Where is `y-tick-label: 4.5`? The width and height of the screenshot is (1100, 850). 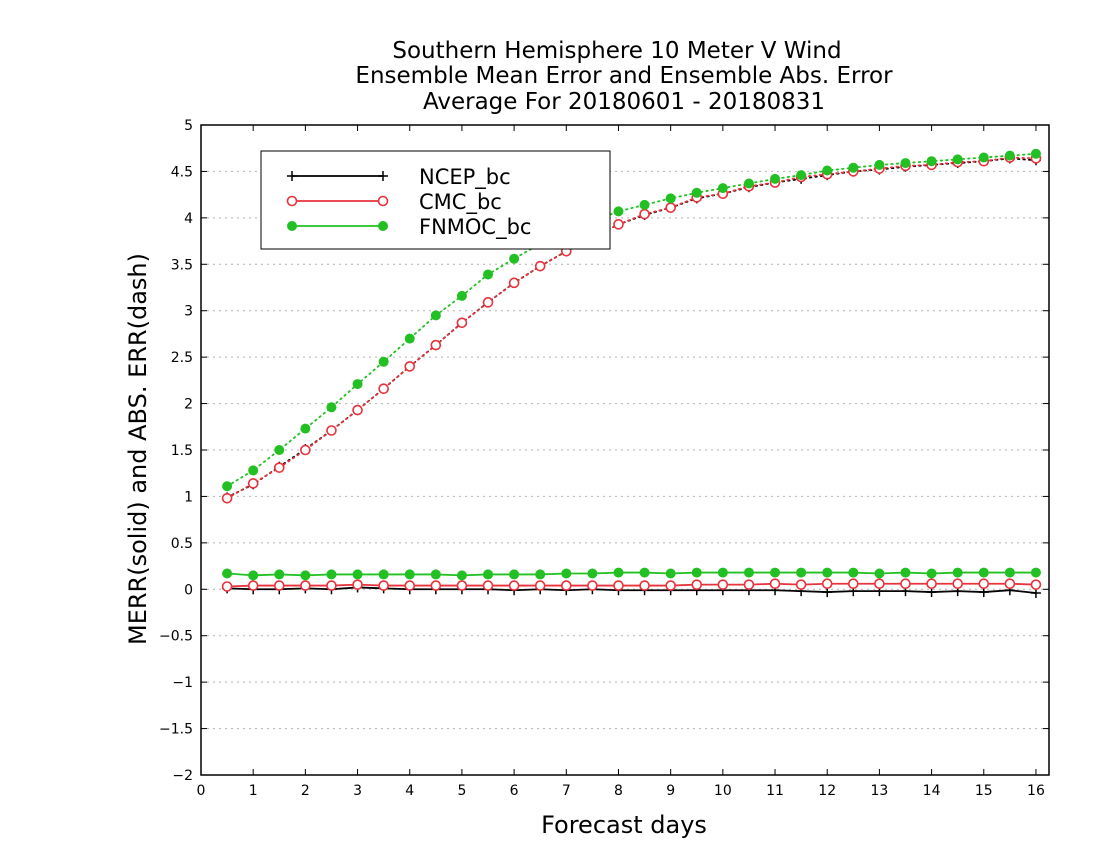 y-tick-label: 4.5 is located at coordinates (182, 172).